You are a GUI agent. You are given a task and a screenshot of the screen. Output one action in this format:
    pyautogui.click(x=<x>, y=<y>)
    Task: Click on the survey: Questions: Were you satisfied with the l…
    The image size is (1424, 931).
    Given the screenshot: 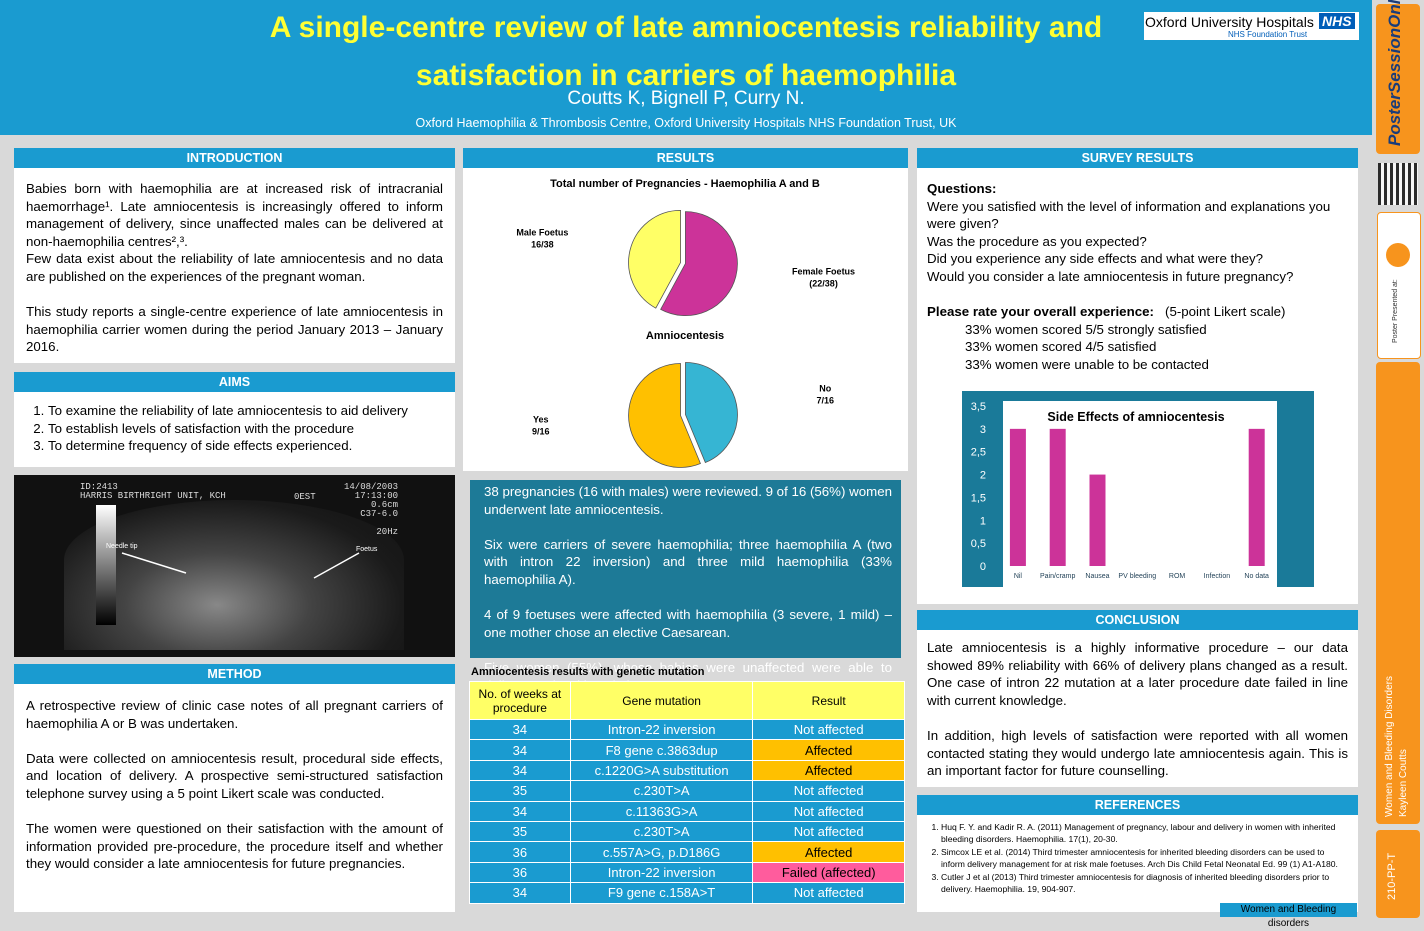 What is the action you would take?
    pyautogui.click(x=1137, y=386)
    